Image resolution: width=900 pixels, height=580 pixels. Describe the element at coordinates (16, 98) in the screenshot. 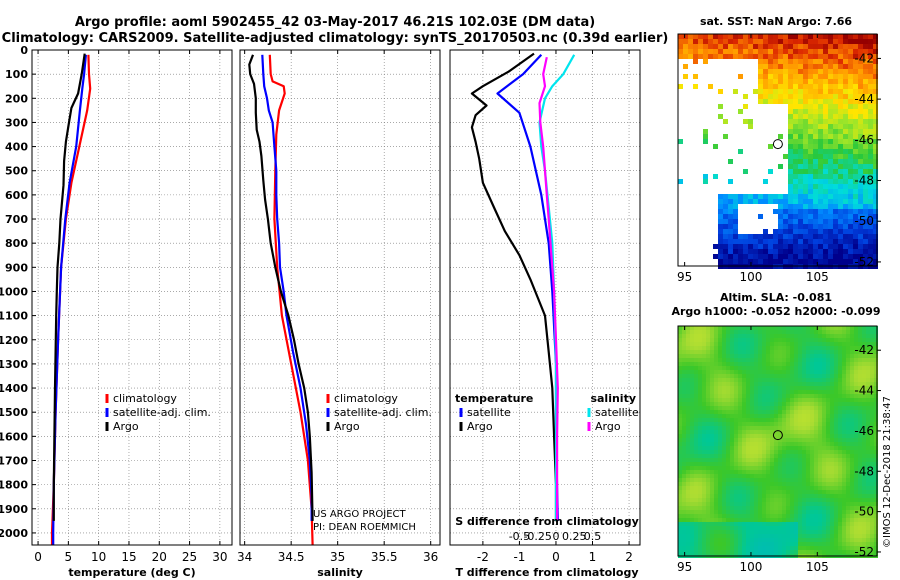

I see `y-tick-label: 200` at that location.